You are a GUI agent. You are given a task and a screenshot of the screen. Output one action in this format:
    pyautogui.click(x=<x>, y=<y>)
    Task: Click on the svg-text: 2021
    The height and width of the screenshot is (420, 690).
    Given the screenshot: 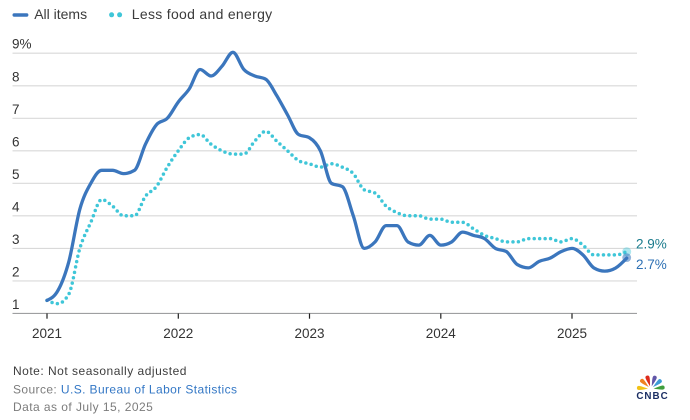 What is the action you would take?
    pyautogui.click(x=47, y=333)
    